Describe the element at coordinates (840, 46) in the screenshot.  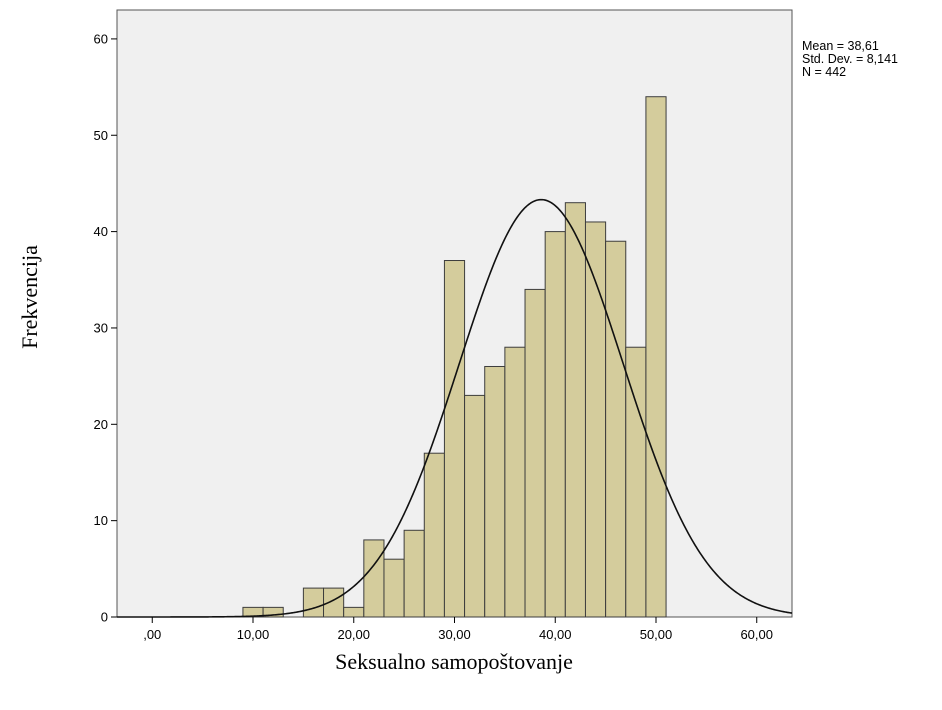
I see `stats-mean: Mean = 38,61` at that location.